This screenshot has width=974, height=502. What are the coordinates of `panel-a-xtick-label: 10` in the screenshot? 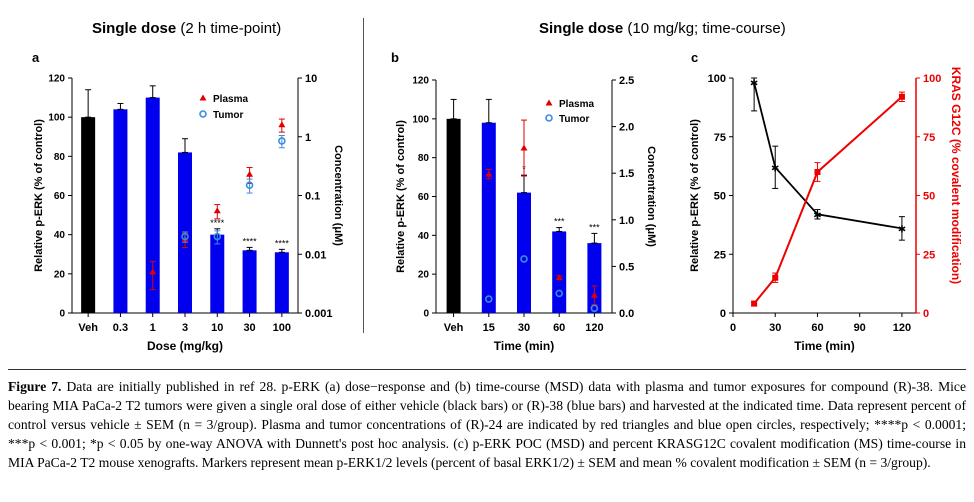 It's located at (217, 328).